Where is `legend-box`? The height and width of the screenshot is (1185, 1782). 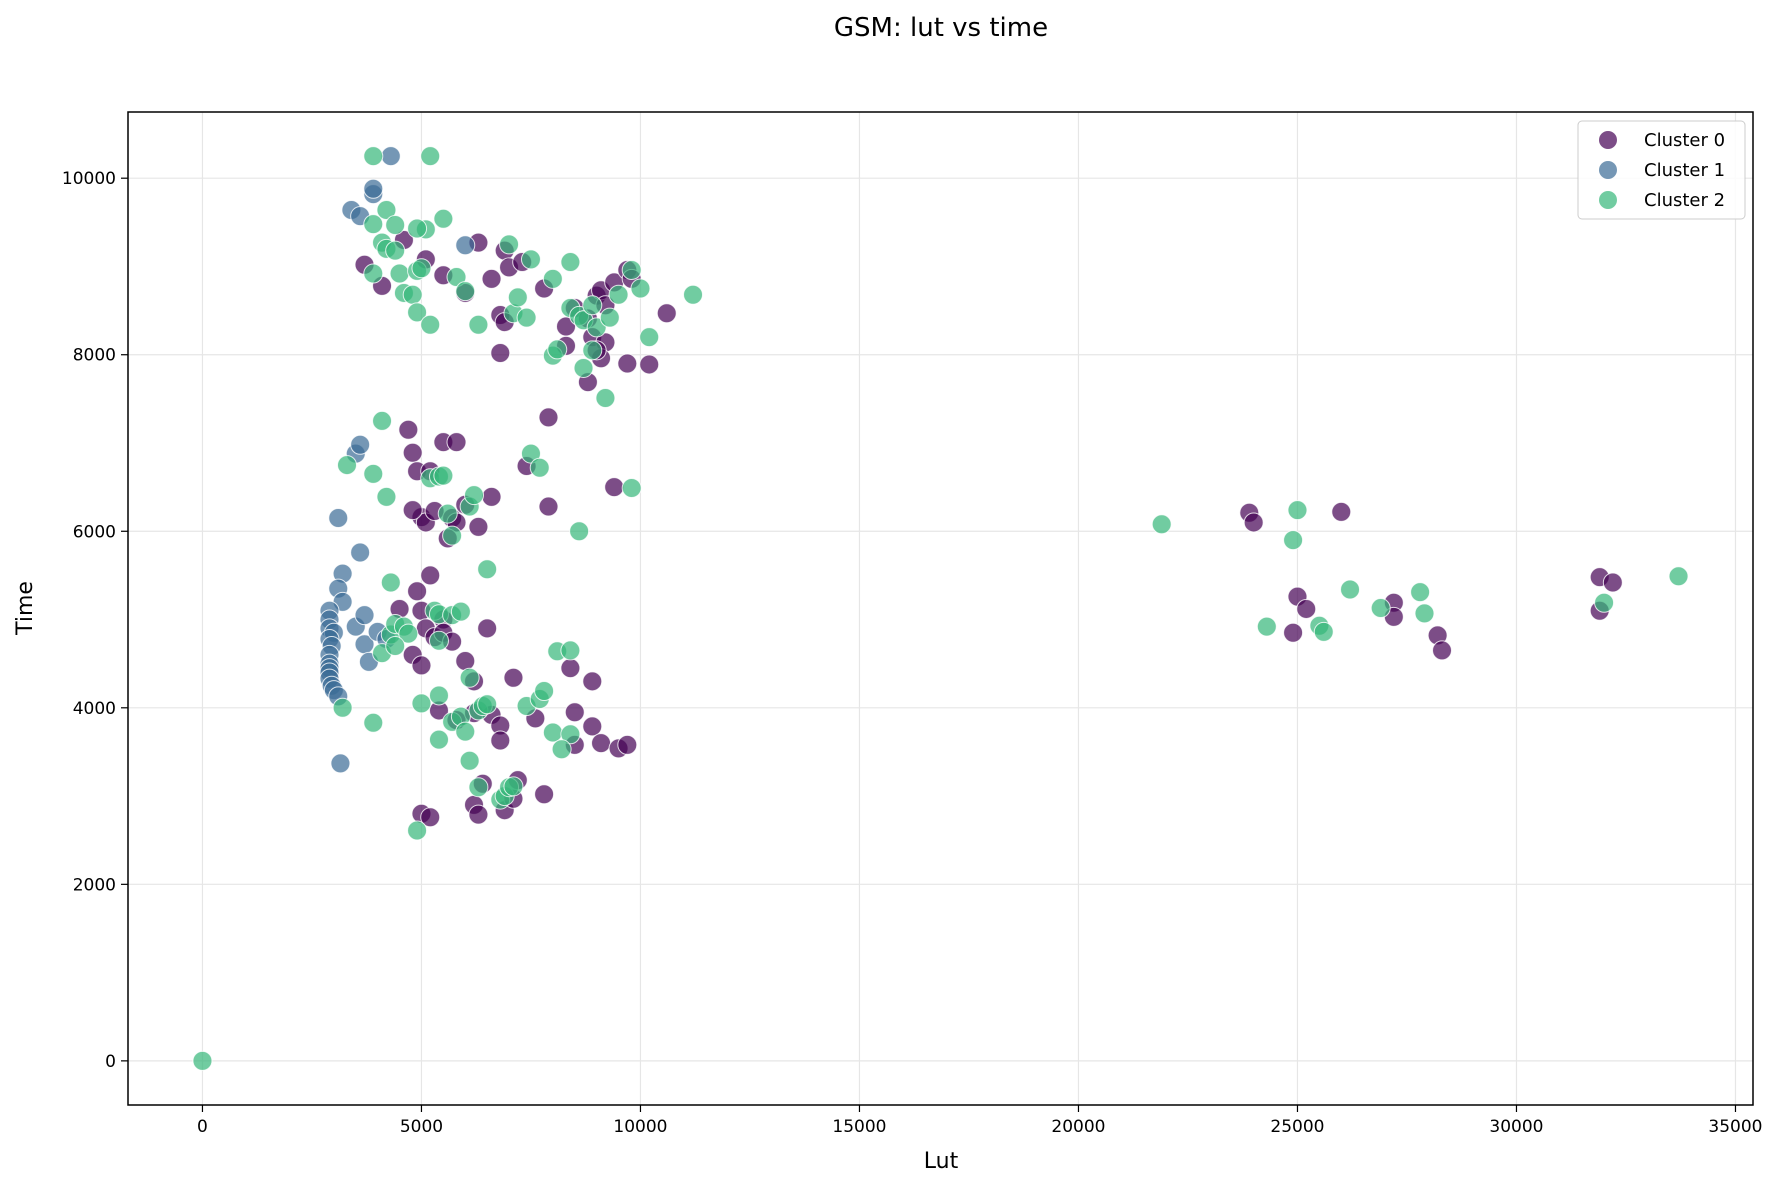 legend-box is located at coordinates (1661, 170).